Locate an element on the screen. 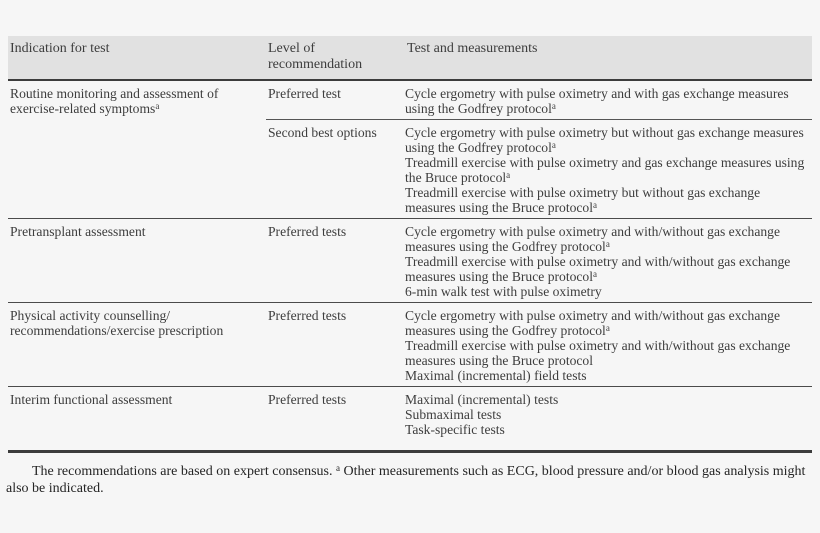 The height and width of the screenshot is (533, 820). indication-text: Interim functional assessment is located at coordinates (91, 399).